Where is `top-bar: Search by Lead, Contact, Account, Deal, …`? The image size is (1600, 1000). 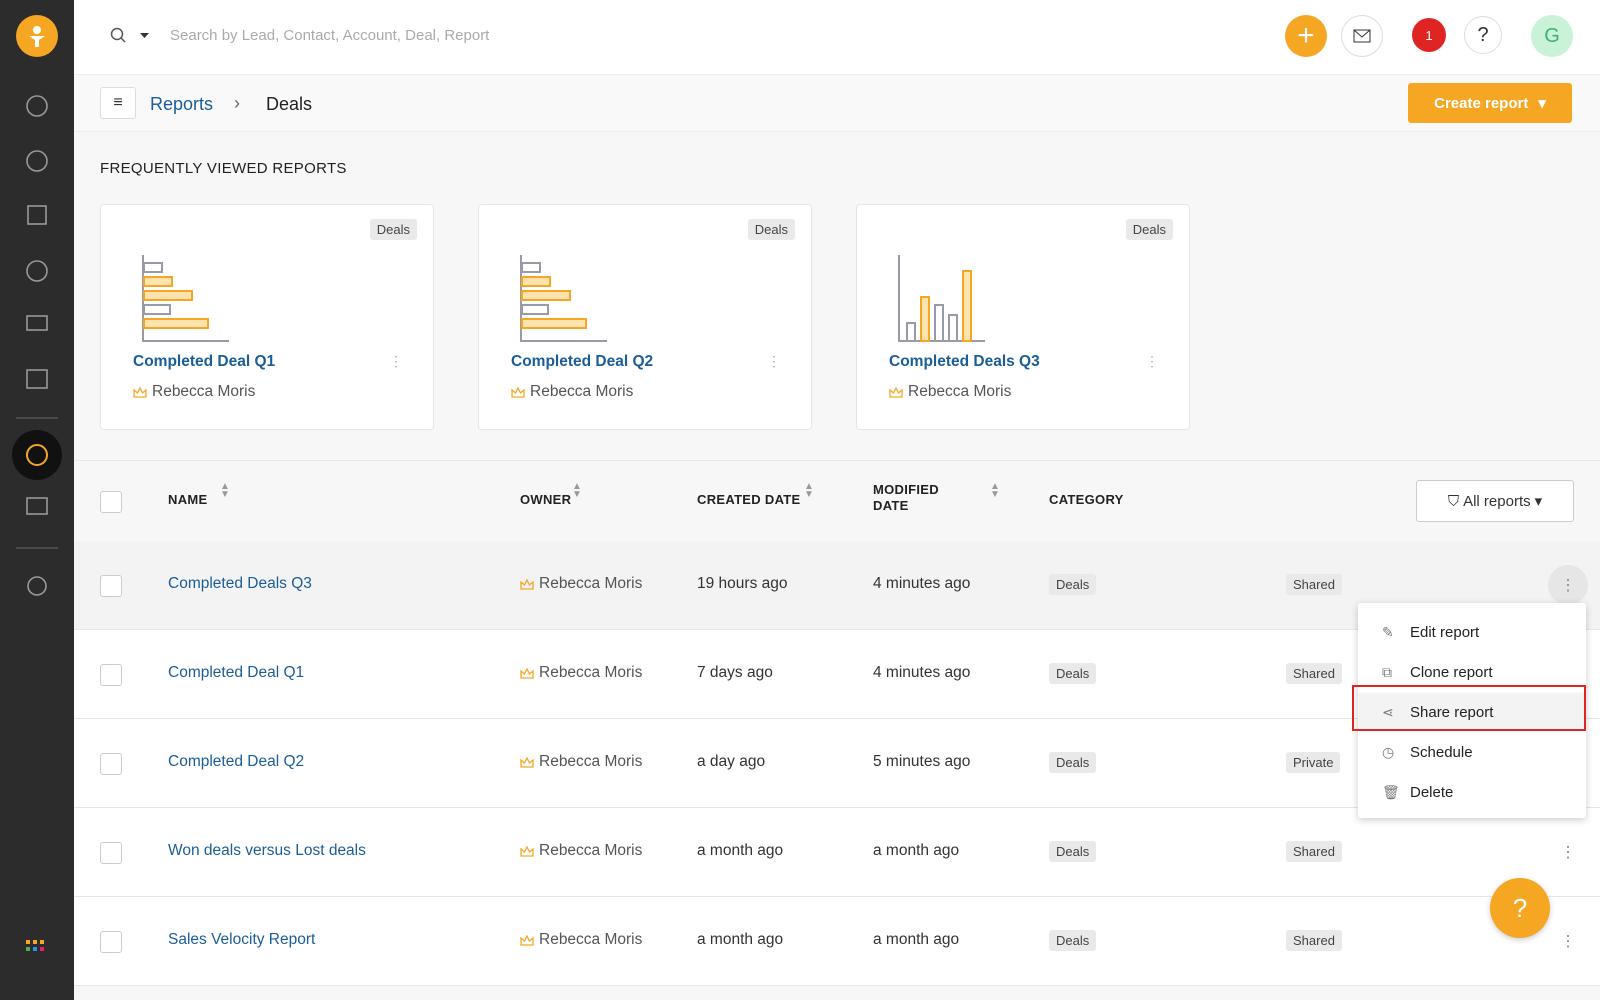 top-bar: Search by Lead, Contact, Account, Deal, … is located at coordinates (837, 37).